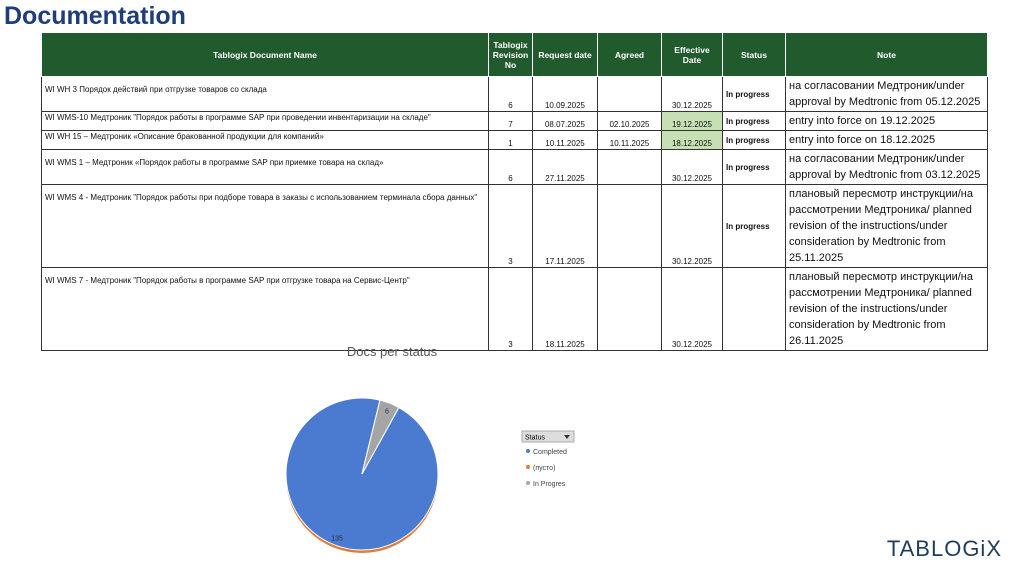 The image size is (1024, 576). I want to click on table-cell: 18.12.2025, so click(692, 140).